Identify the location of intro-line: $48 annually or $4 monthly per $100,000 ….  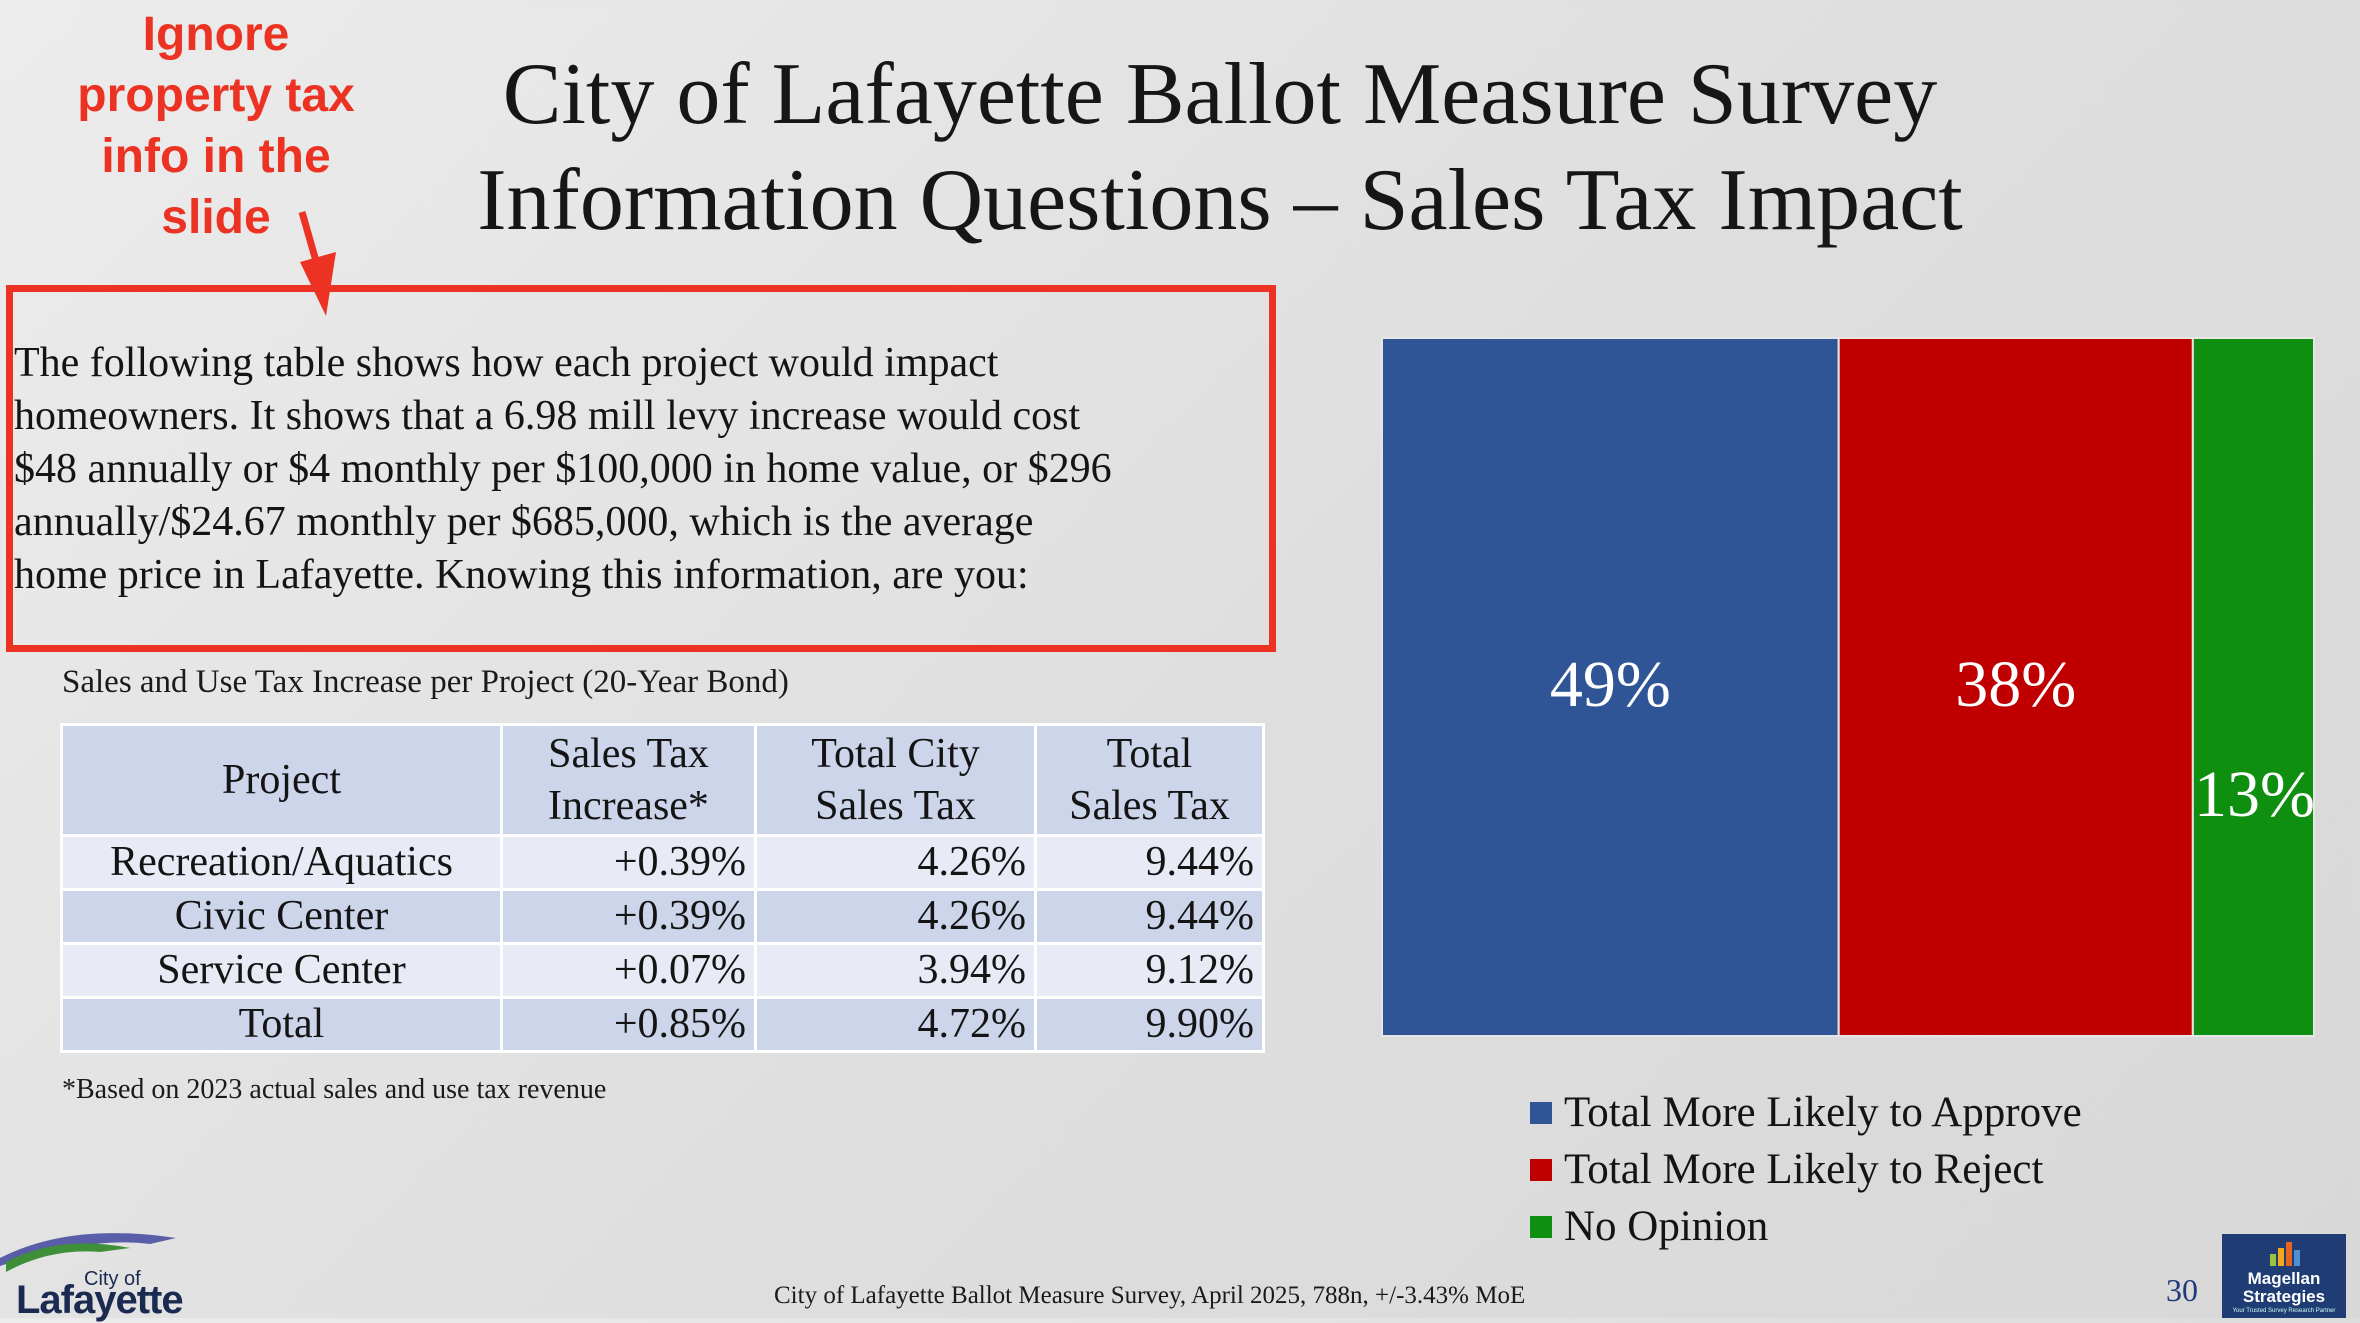
(563, 469).